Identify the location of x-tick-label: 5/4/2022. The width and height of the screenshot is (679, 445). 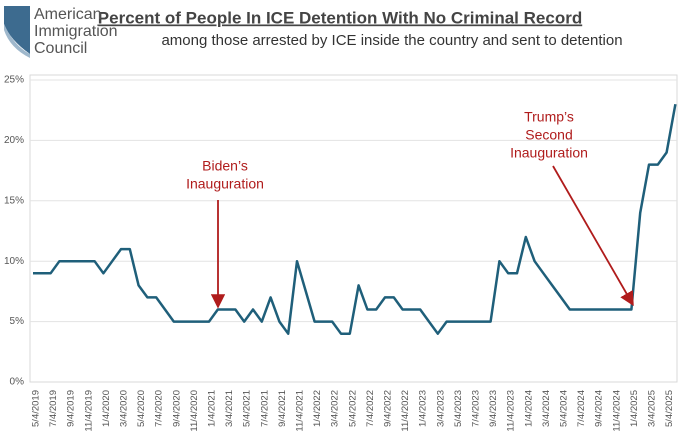
(352, 408).